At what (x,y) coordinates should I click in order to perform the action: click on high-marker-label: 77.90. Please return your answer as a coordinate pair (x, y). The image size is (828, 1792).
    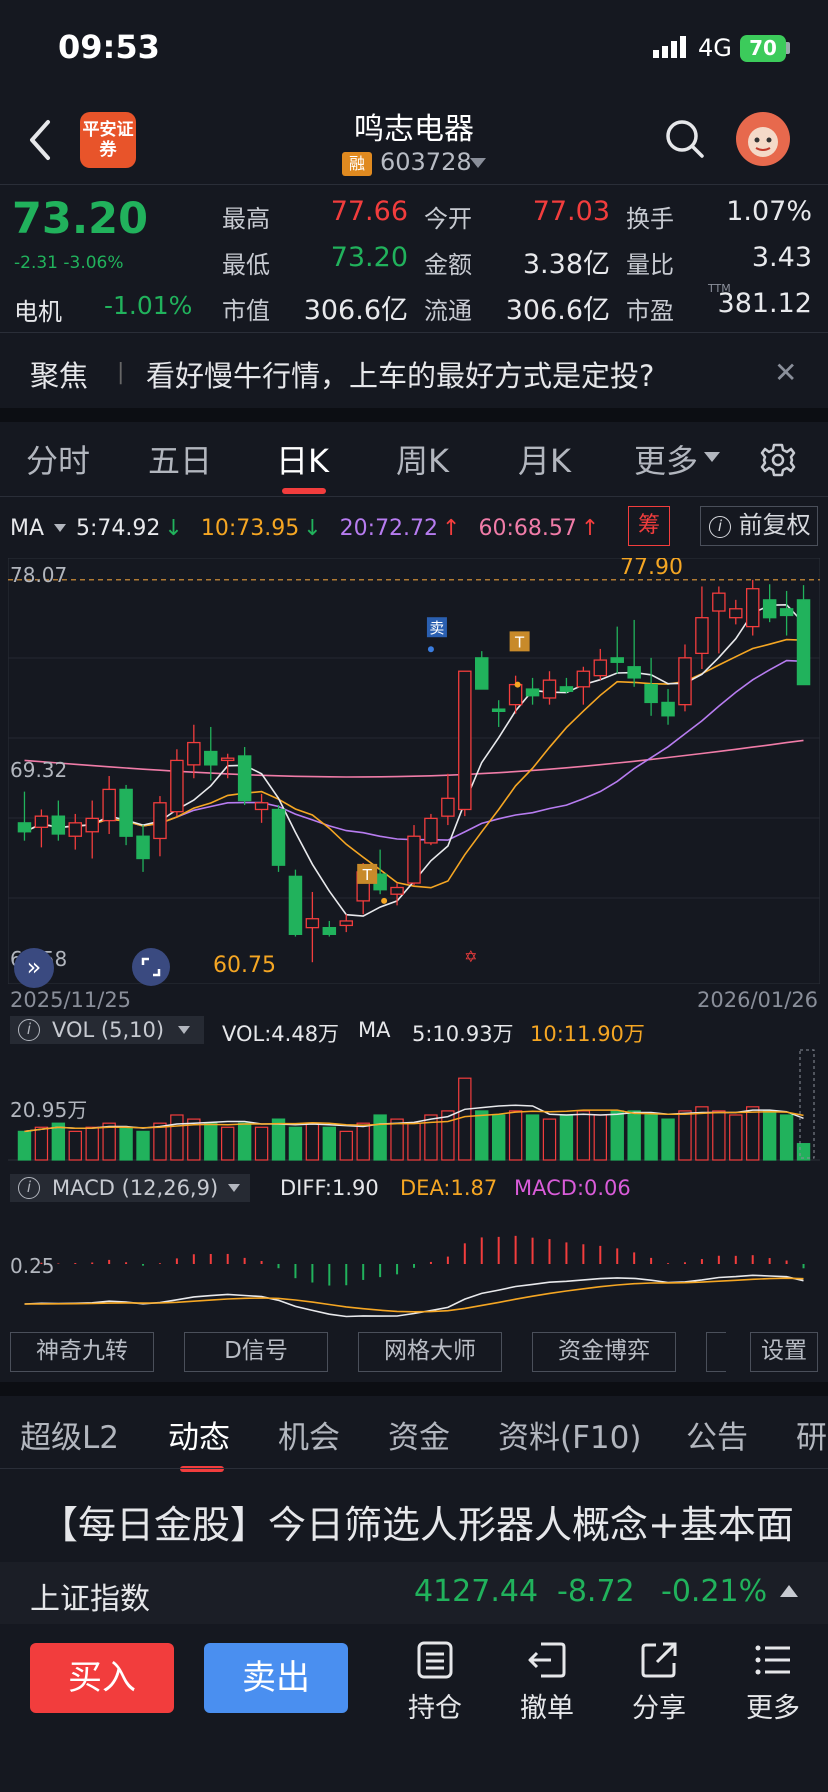
    Looking at the image, I should click on (651, 569).